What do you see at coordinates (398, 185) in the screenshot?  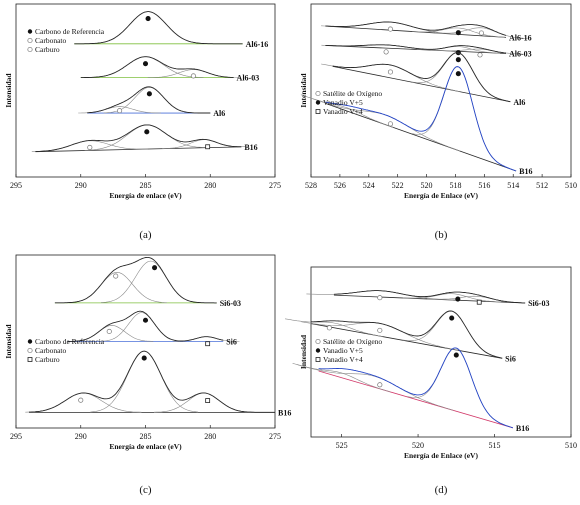 I see `x-tick-label: 522` at bounding box center [398, 185].